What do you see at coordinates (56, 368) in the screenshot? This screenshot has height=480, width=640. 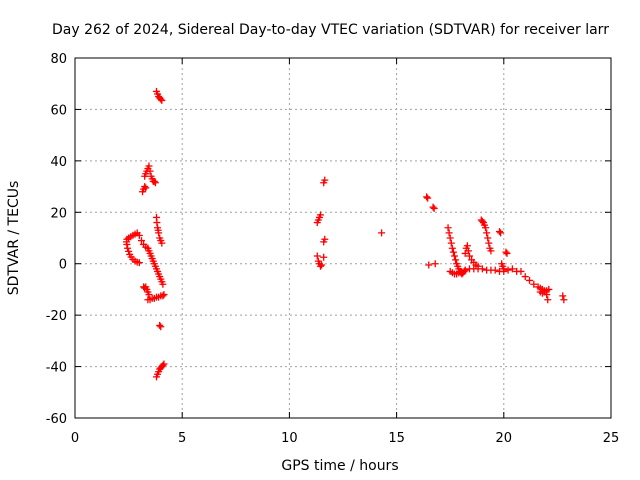 I see `y-tick-label: -40` at bounding box center [56, 368].